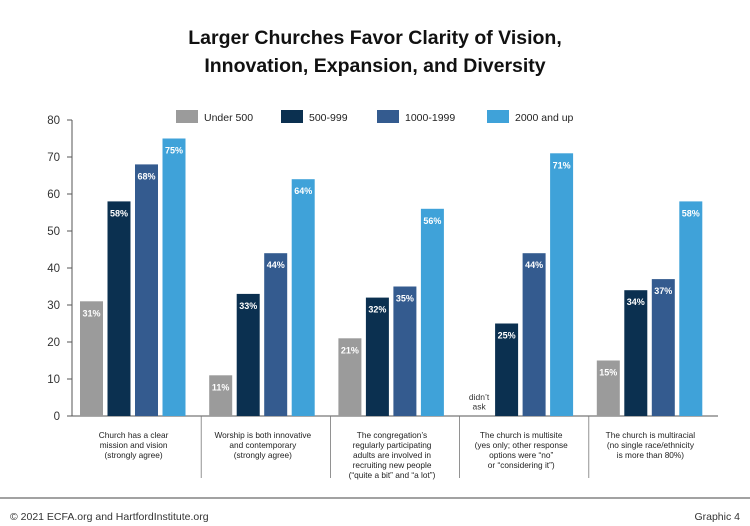 The width and height of the screenshot is (750, 526). What do you see at coordinates (53, 306) in the screenshot?
I see `y-tick-label: 30` at bounding box center [53, 306].